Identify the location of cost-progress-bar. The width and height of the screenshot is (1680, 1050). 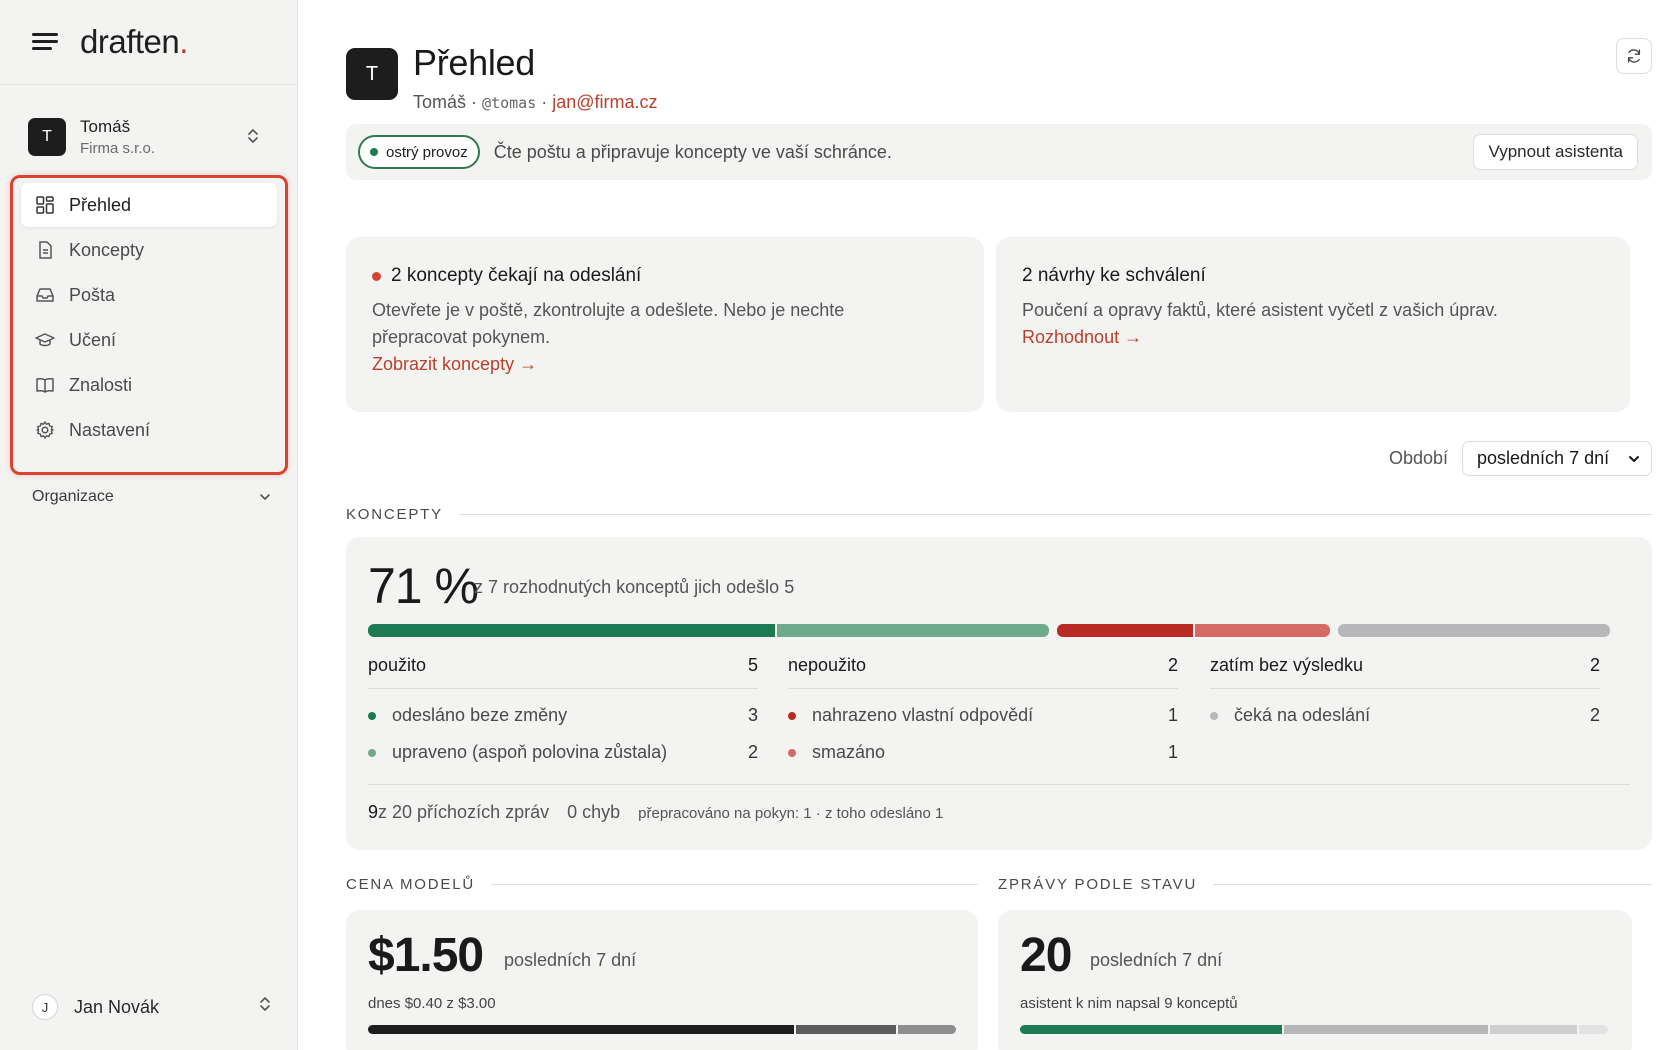
(662, 1029).